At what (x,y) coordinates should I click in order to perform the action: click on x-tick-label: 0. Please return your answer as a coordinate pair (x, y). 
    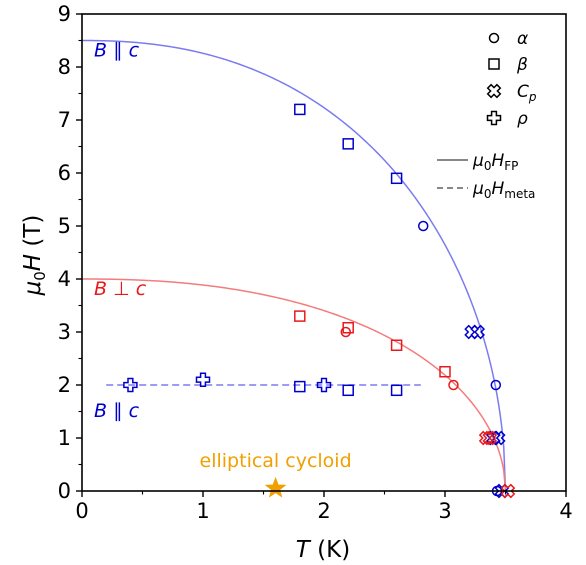
    Looking at the image, I should click on (81, 511).